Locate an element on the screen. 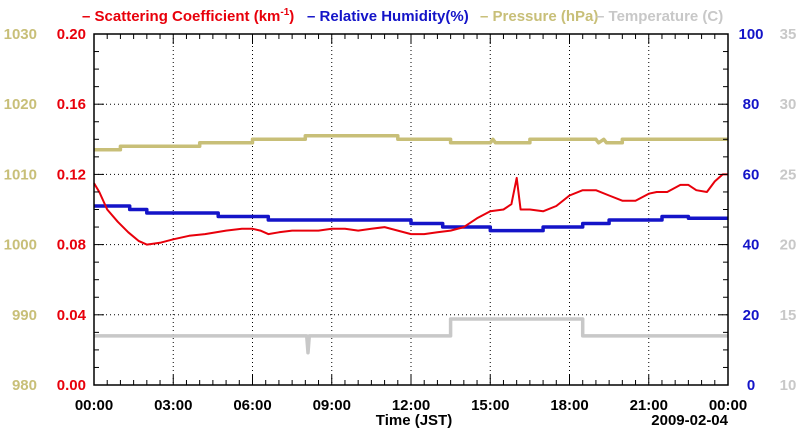 The image size is (800, 434). y-tick-label-humidity: 40 is located at coordinates (751, 245).